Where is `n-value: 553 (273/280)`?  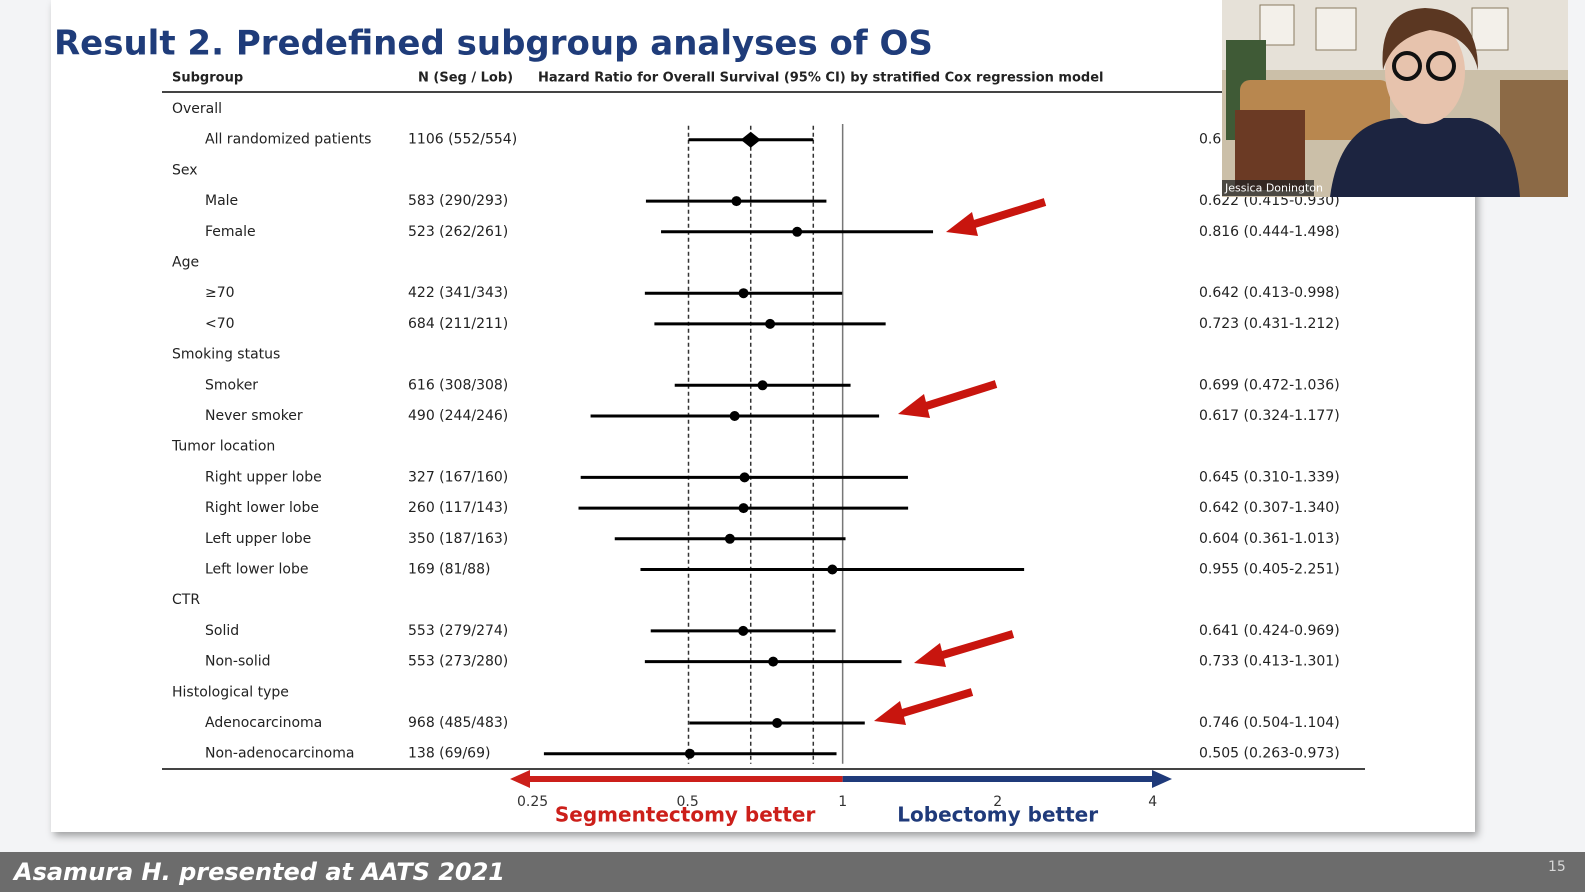 n-value: 553 (273/280) is located at coordinates (458, 662).